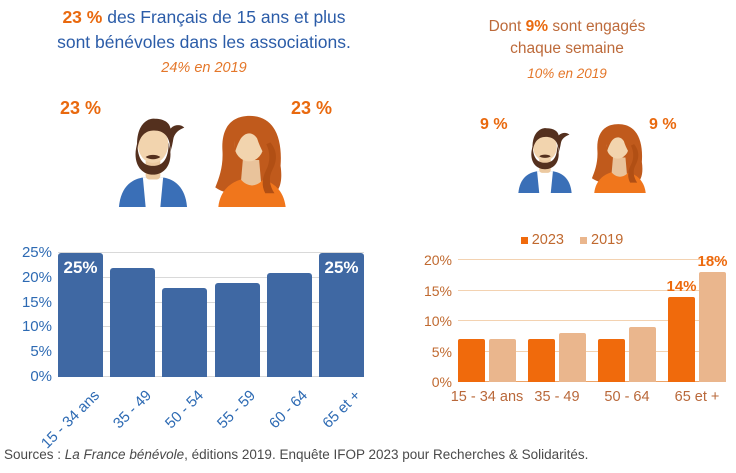 This screenshot has height=473, width=736. I want to click on header-left-note: 24% en 2019, so click(204, 68).